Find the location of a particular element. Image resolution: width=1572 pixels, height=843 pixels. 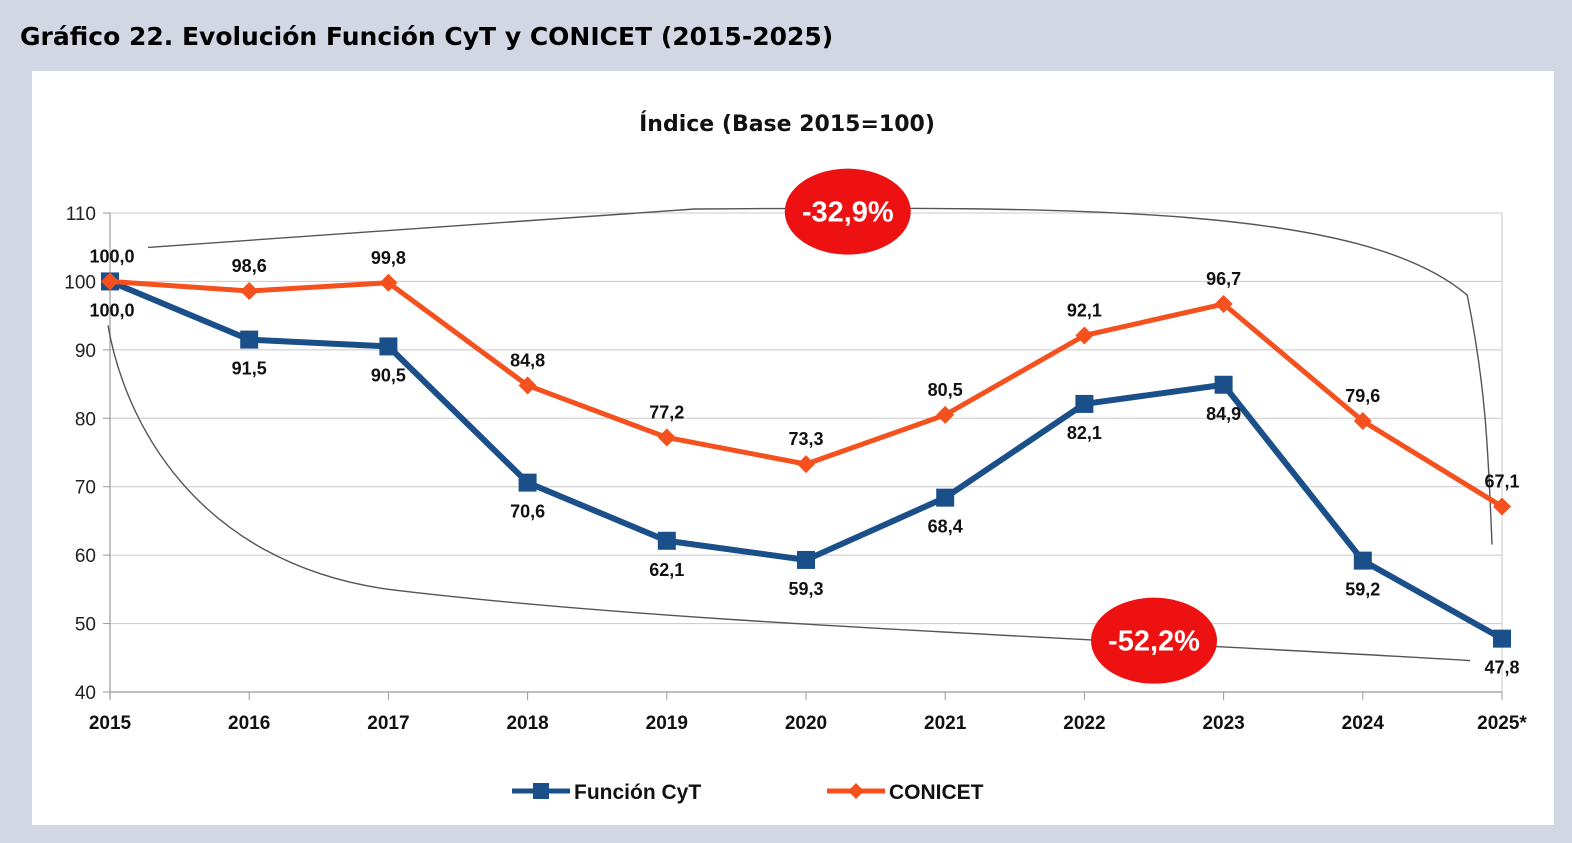

y-tick-label: 40 is located at coordinates (85, 693).